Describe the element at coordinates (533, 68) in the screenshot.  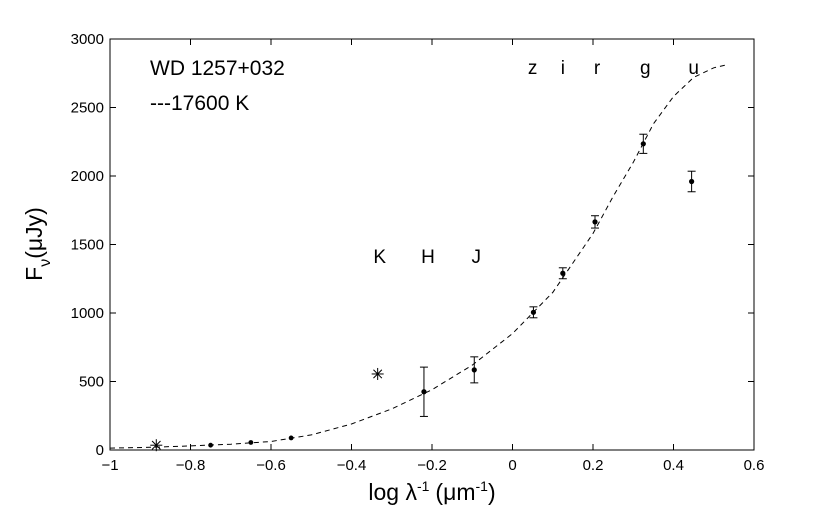
I see `band-label-z: z` at that location.